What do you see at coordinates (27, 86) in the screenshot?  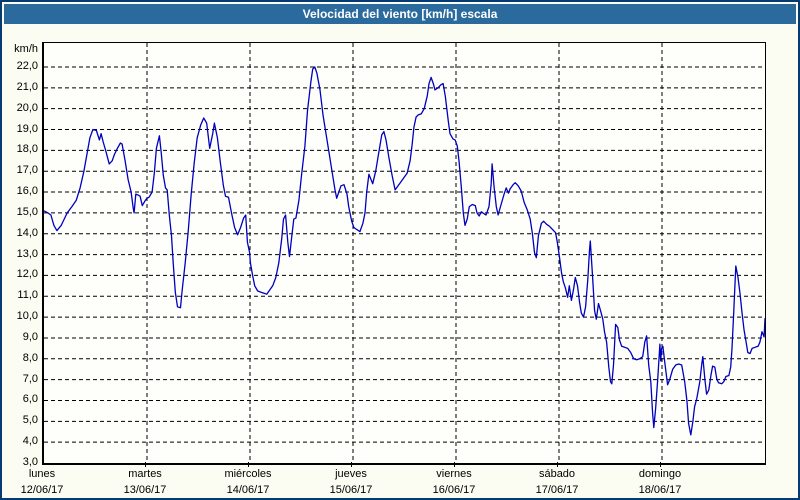 I see `y-tick-label: 21,0` at bounding box center [27, 86].